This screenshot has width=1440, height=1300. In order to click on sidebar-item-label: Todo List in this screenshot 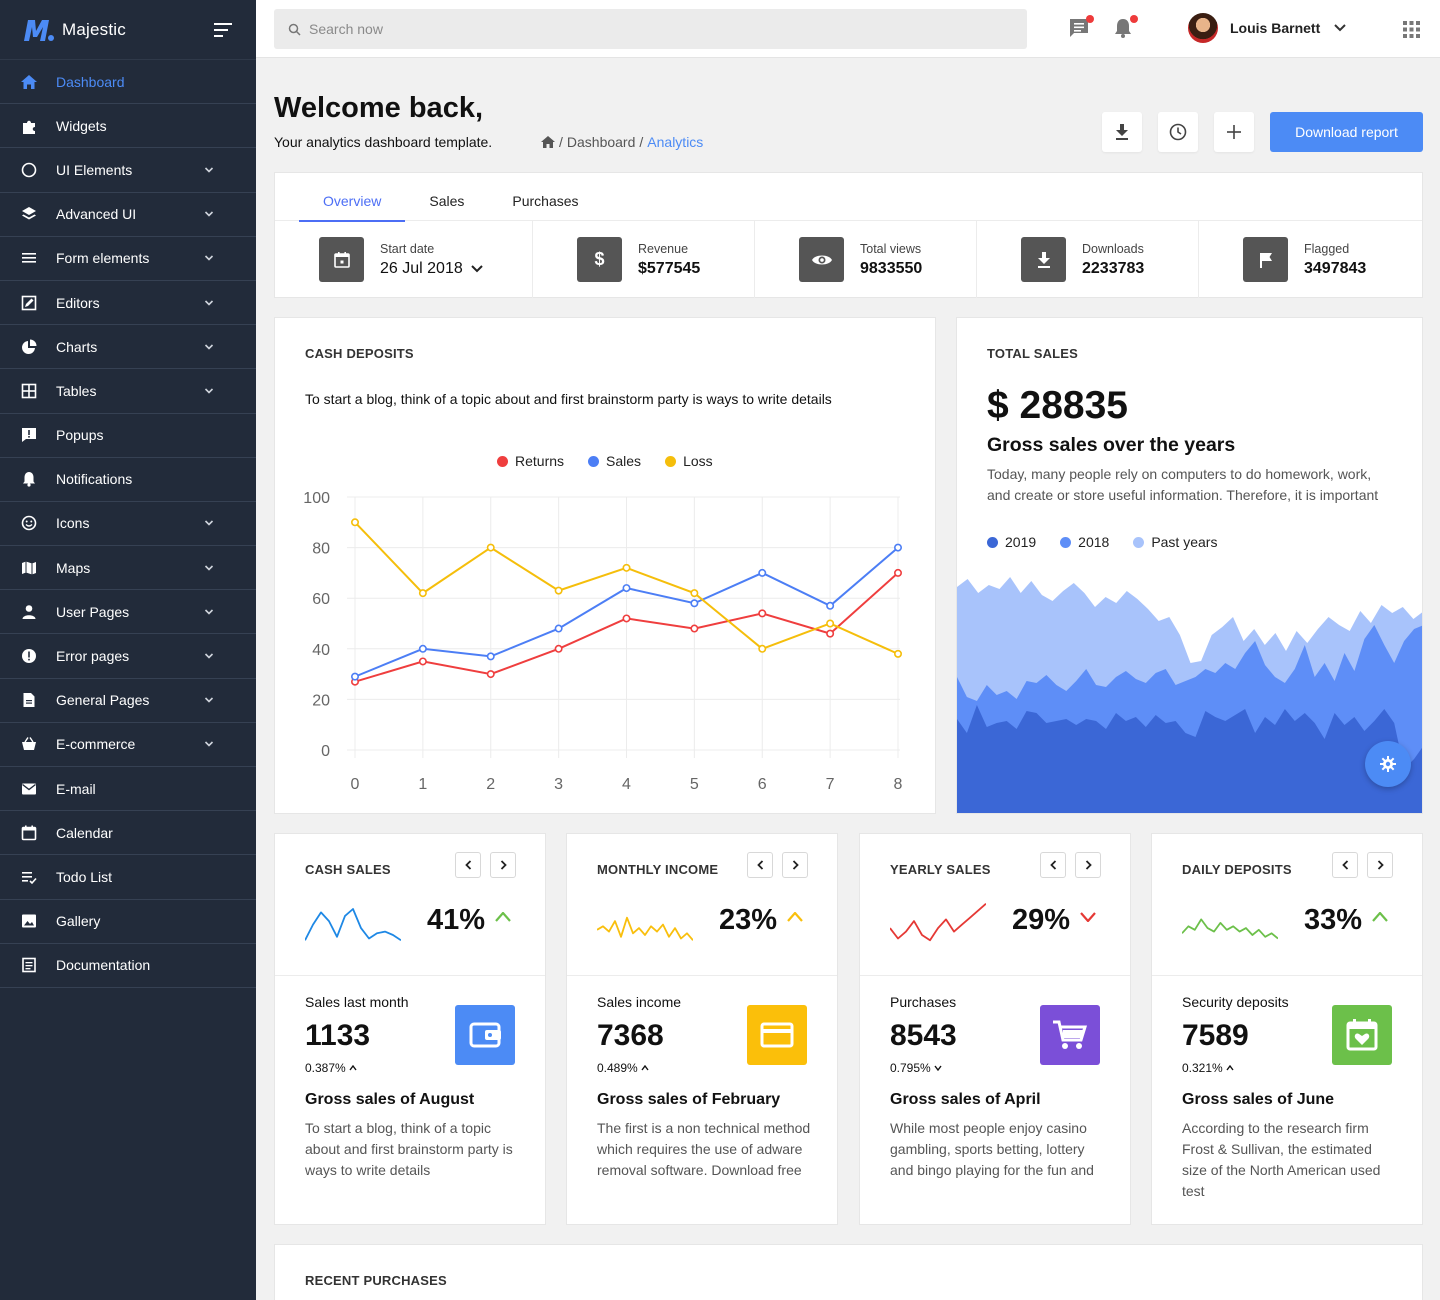, I will do `click(84, 876)`.